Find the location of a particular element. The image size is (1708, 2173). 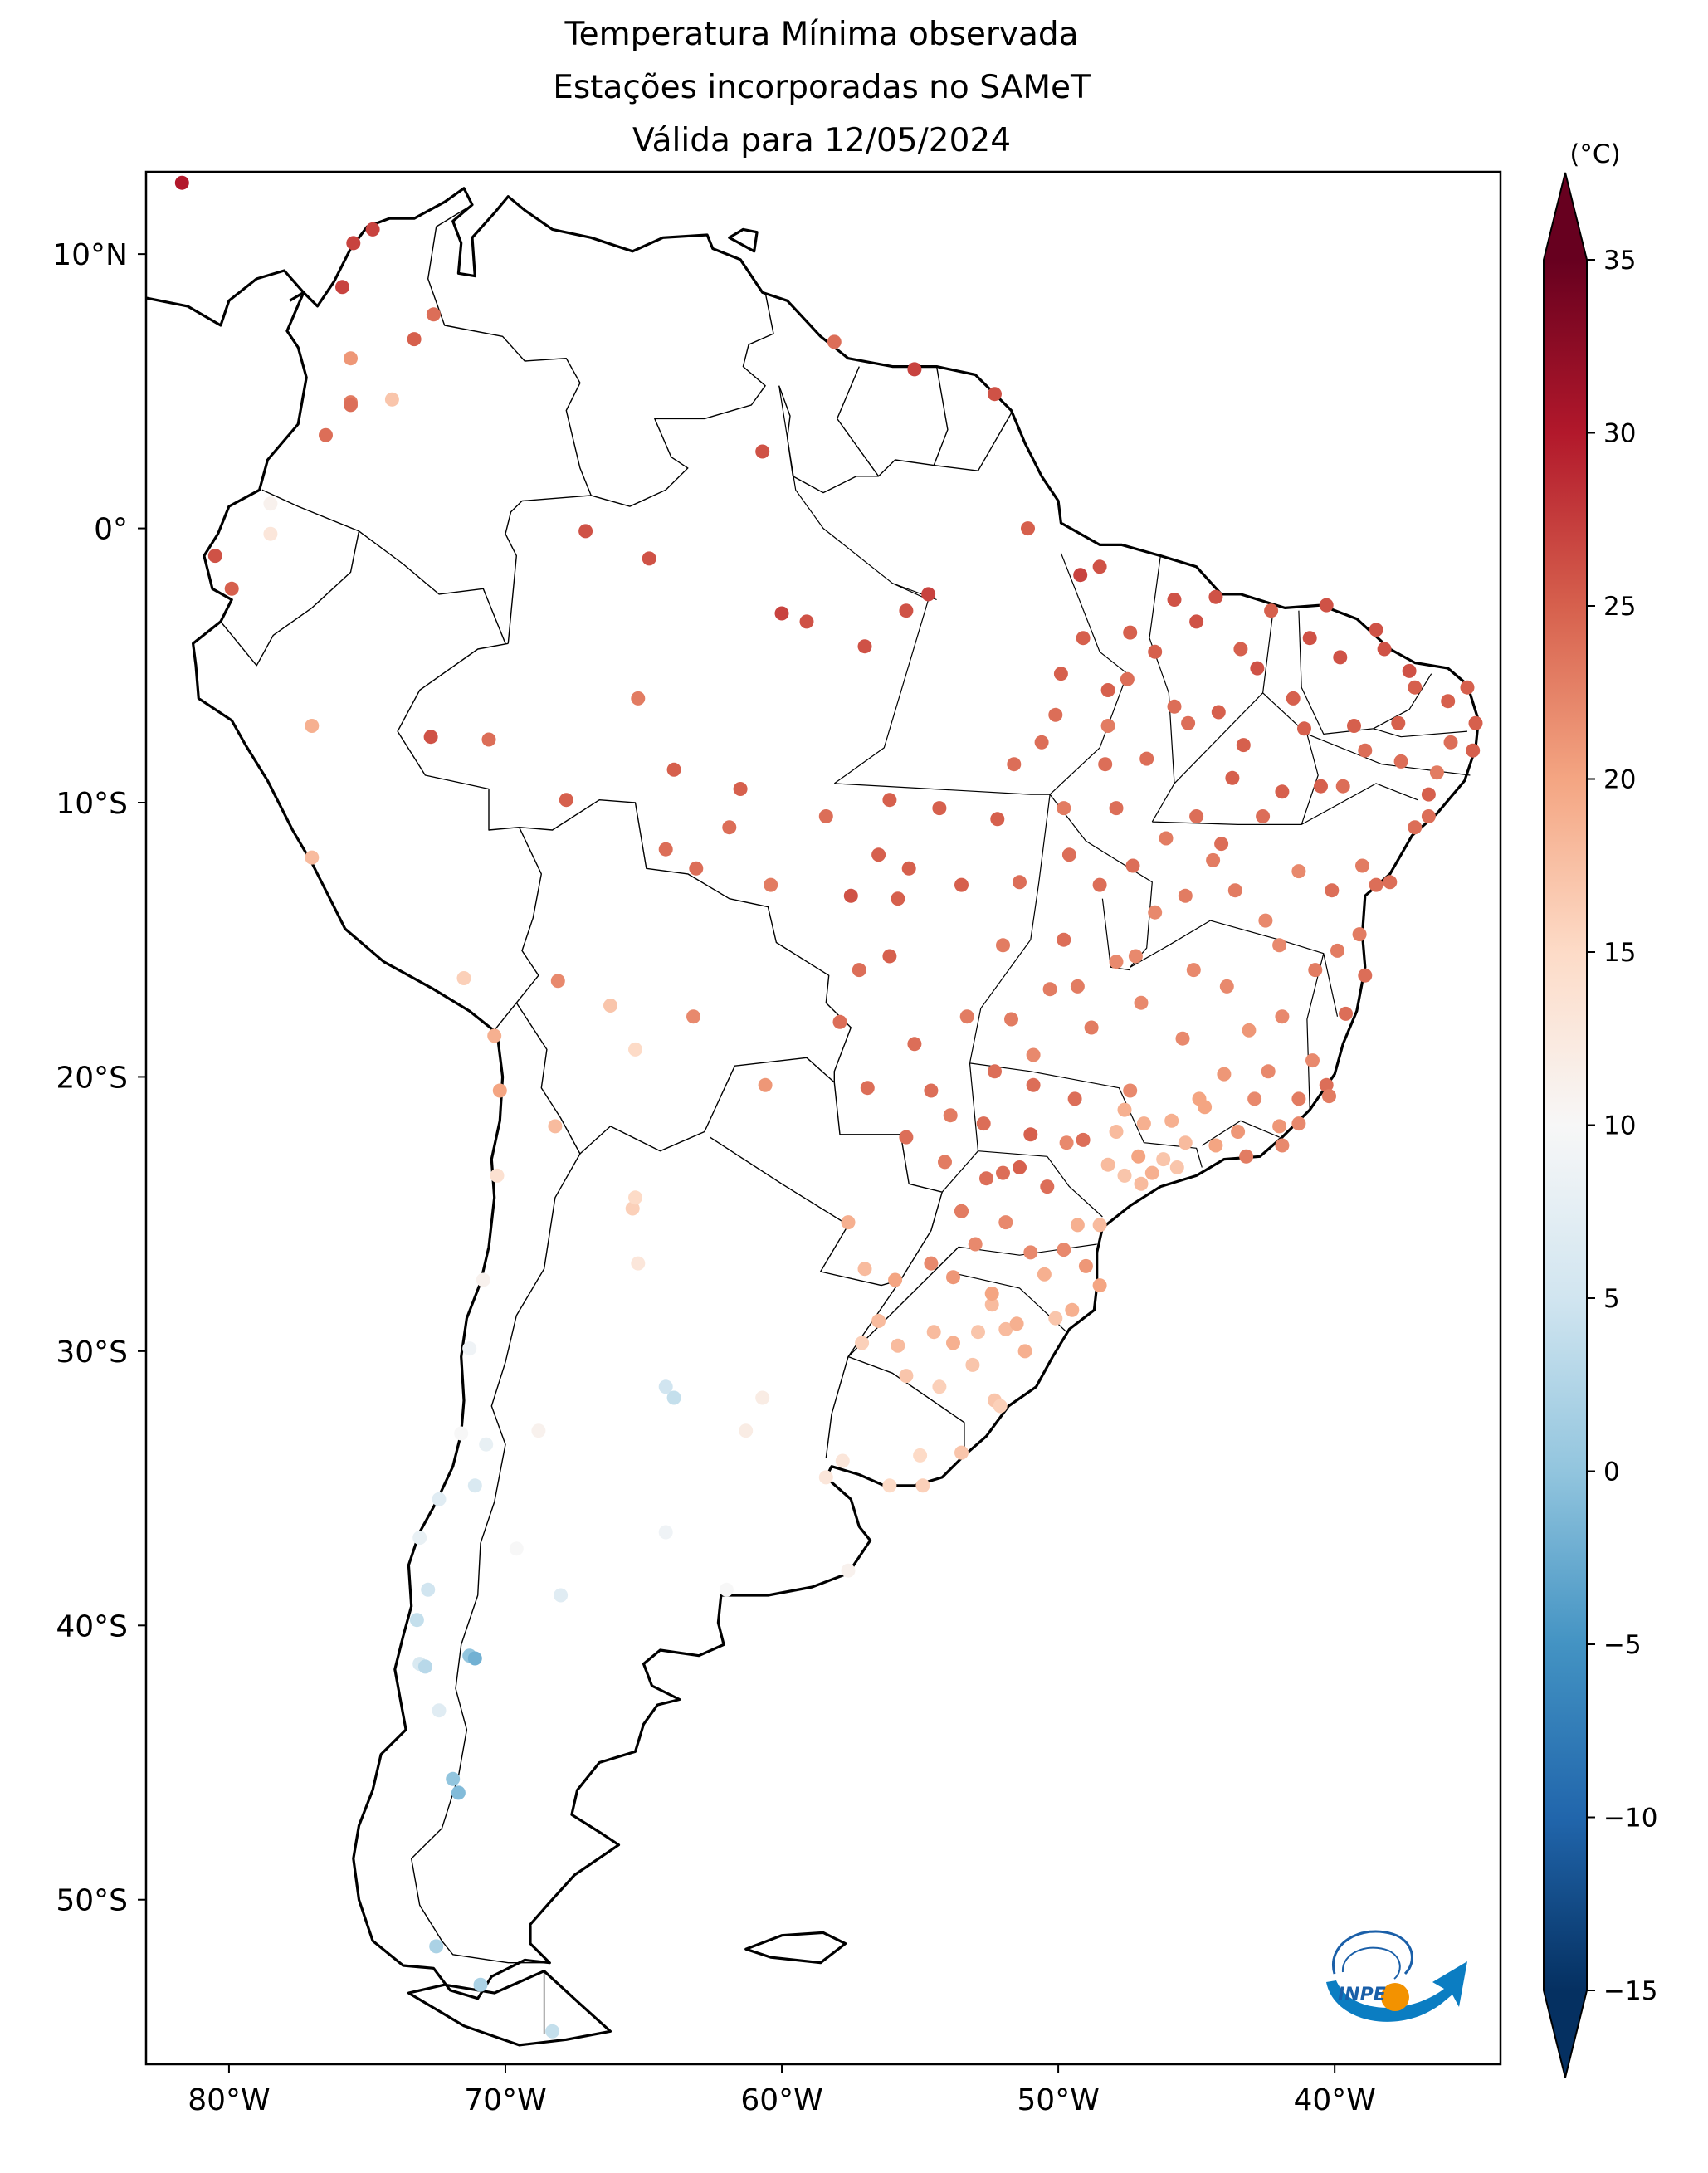

colorbar-tick-label: −15 is located at coordinates (1630, 1991).